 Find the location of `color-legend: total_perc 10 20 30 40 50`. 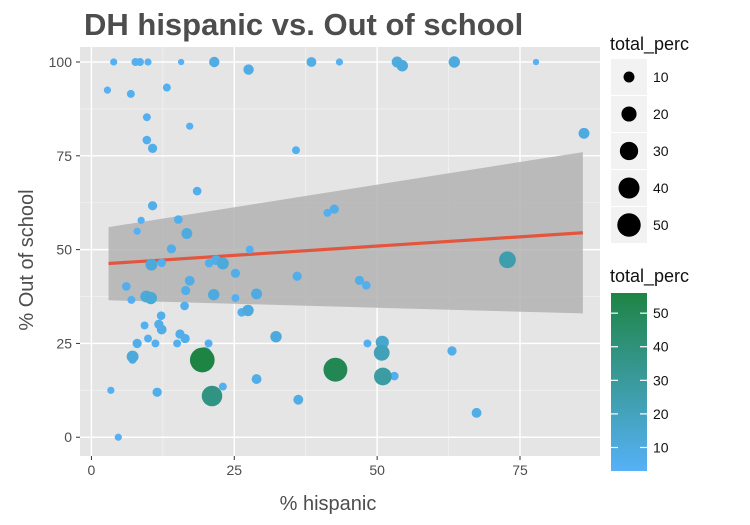

color-legend: total_perc 10 20 30 40 50 is located at coordinates (649, 368).